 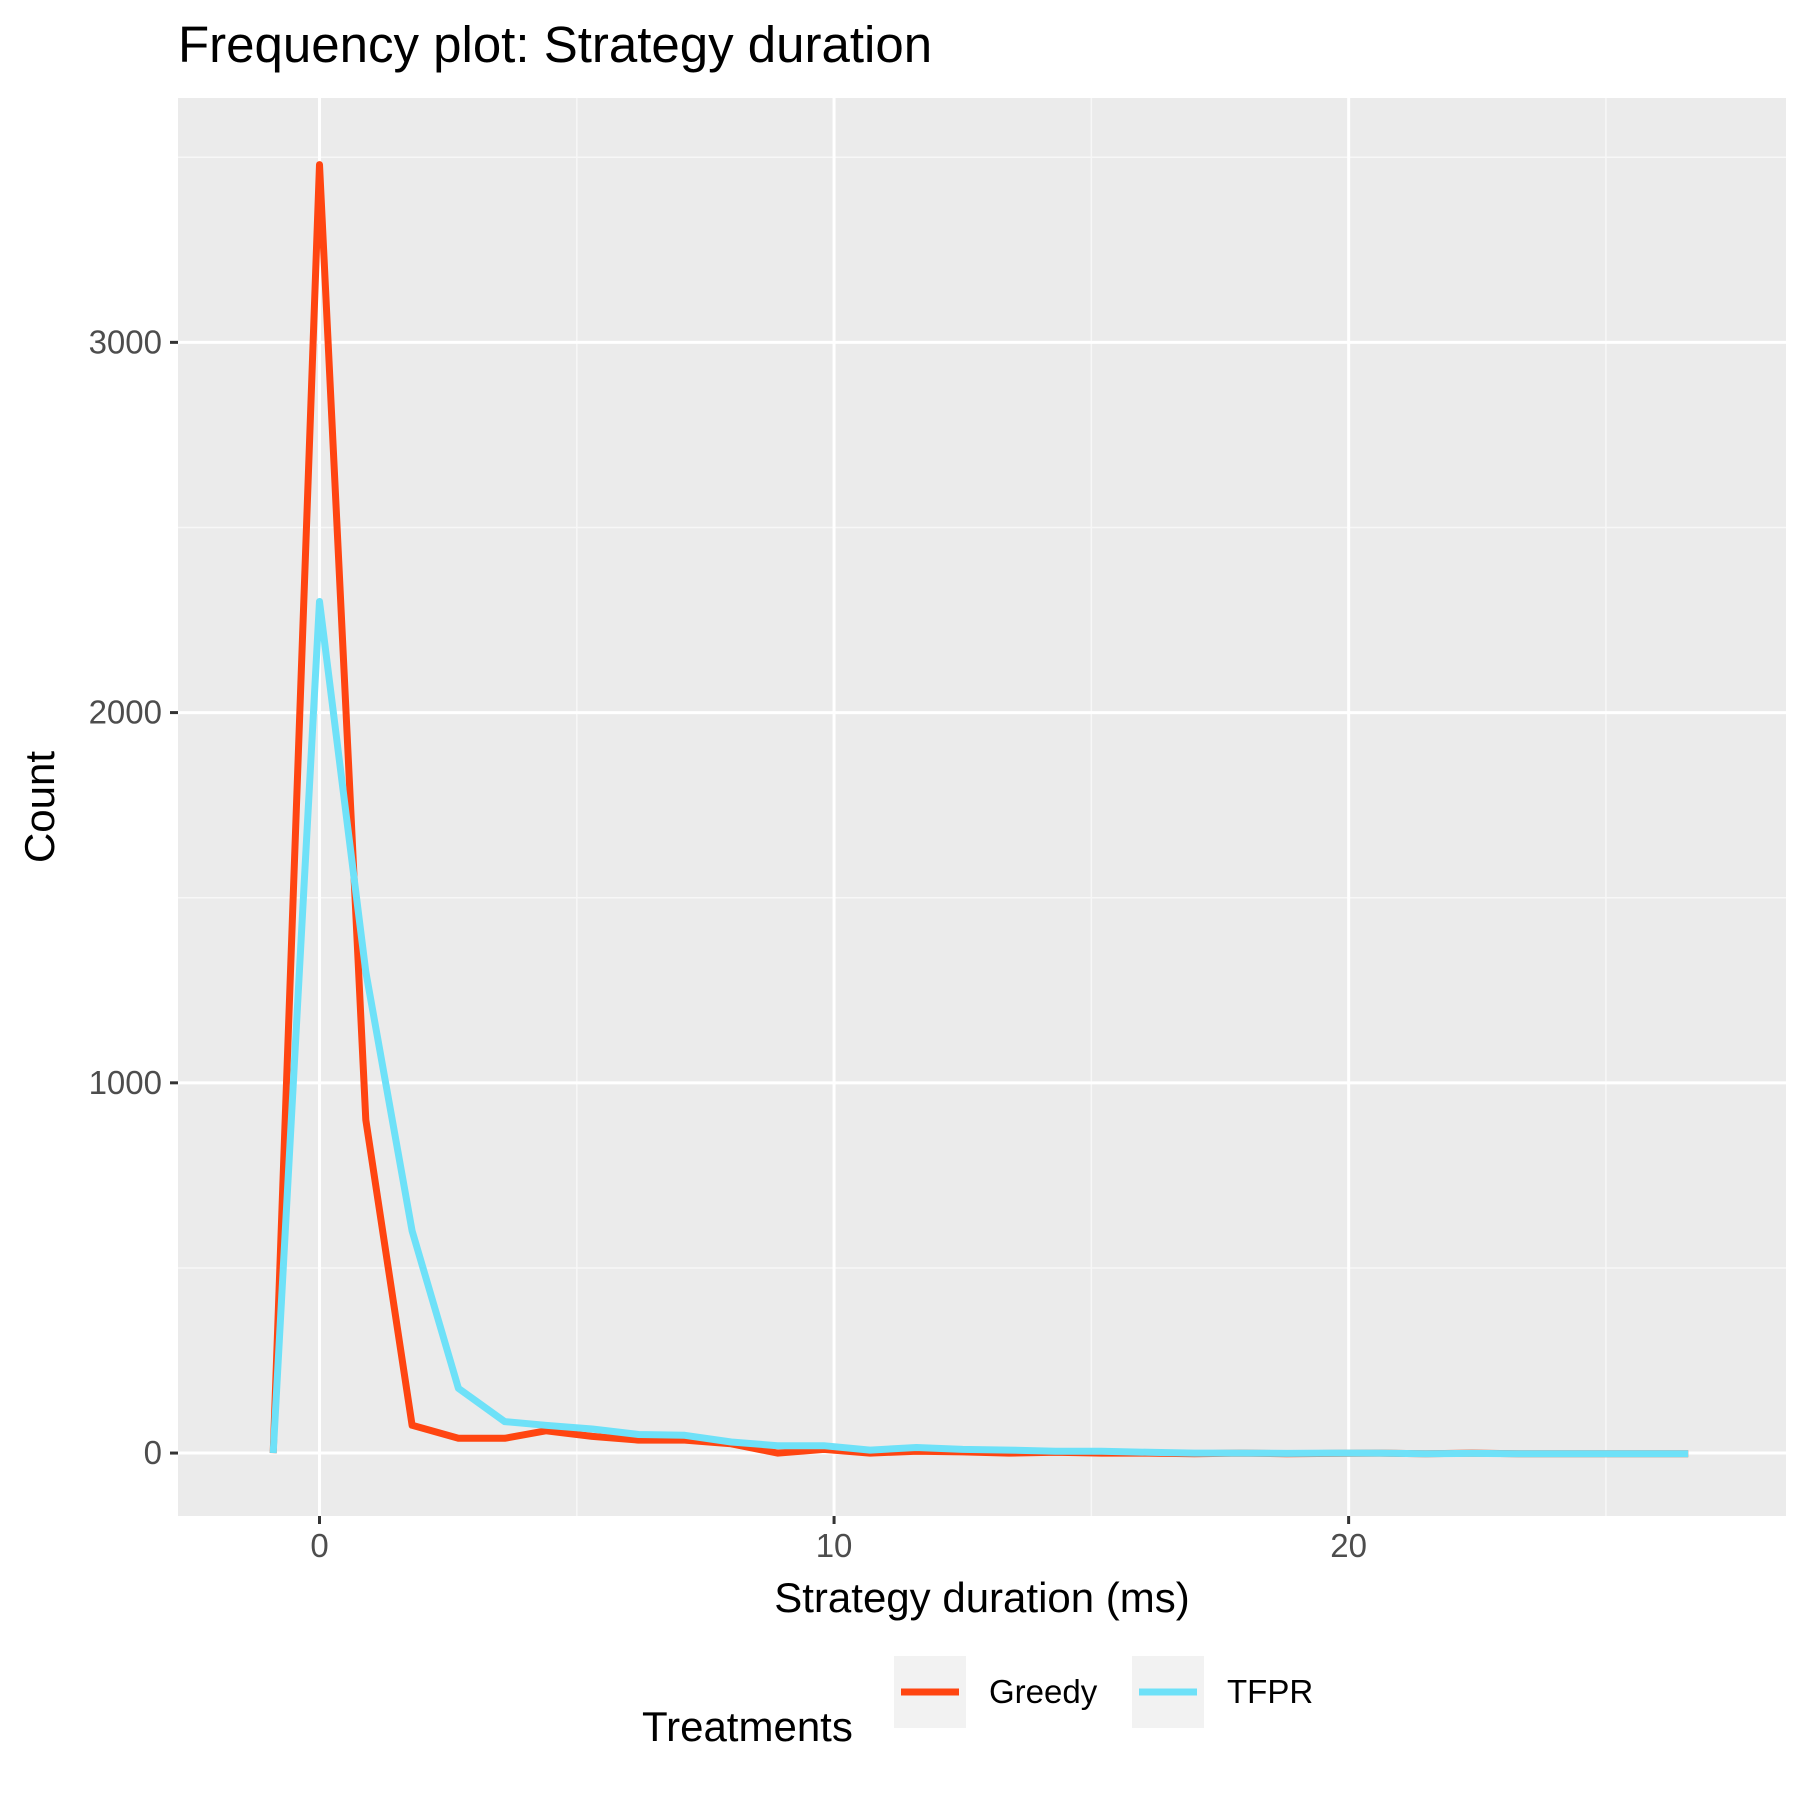 I want to click on x-tick-label: 0, so click(x=319, y=1545).